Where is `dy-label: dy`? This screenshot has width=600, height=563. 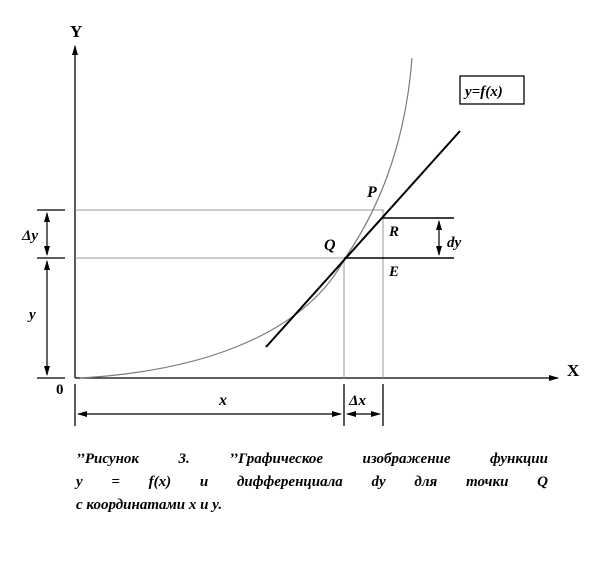 dy-label: dy is located at coordinates (454, 243).